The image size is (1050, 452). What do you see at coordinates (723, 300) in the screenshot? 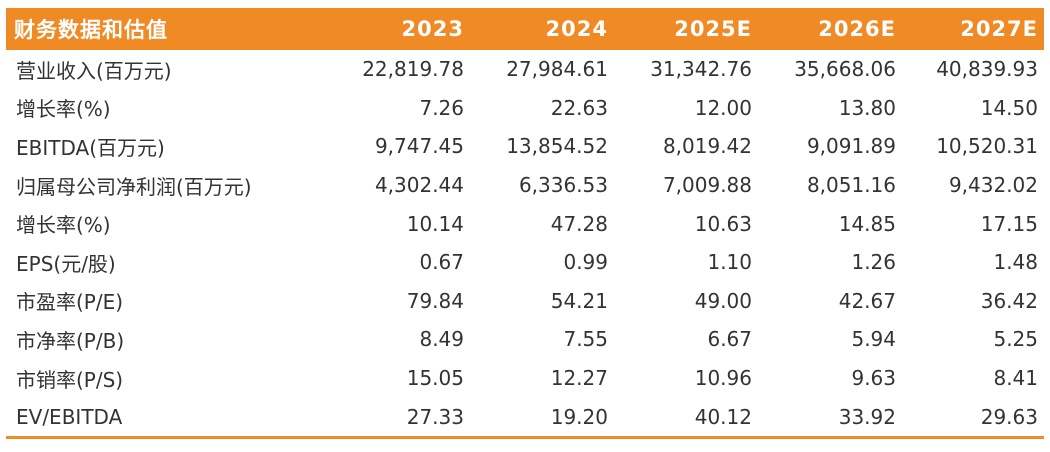
I see `table-cell: 49.00` at bounding box center [723, 300].